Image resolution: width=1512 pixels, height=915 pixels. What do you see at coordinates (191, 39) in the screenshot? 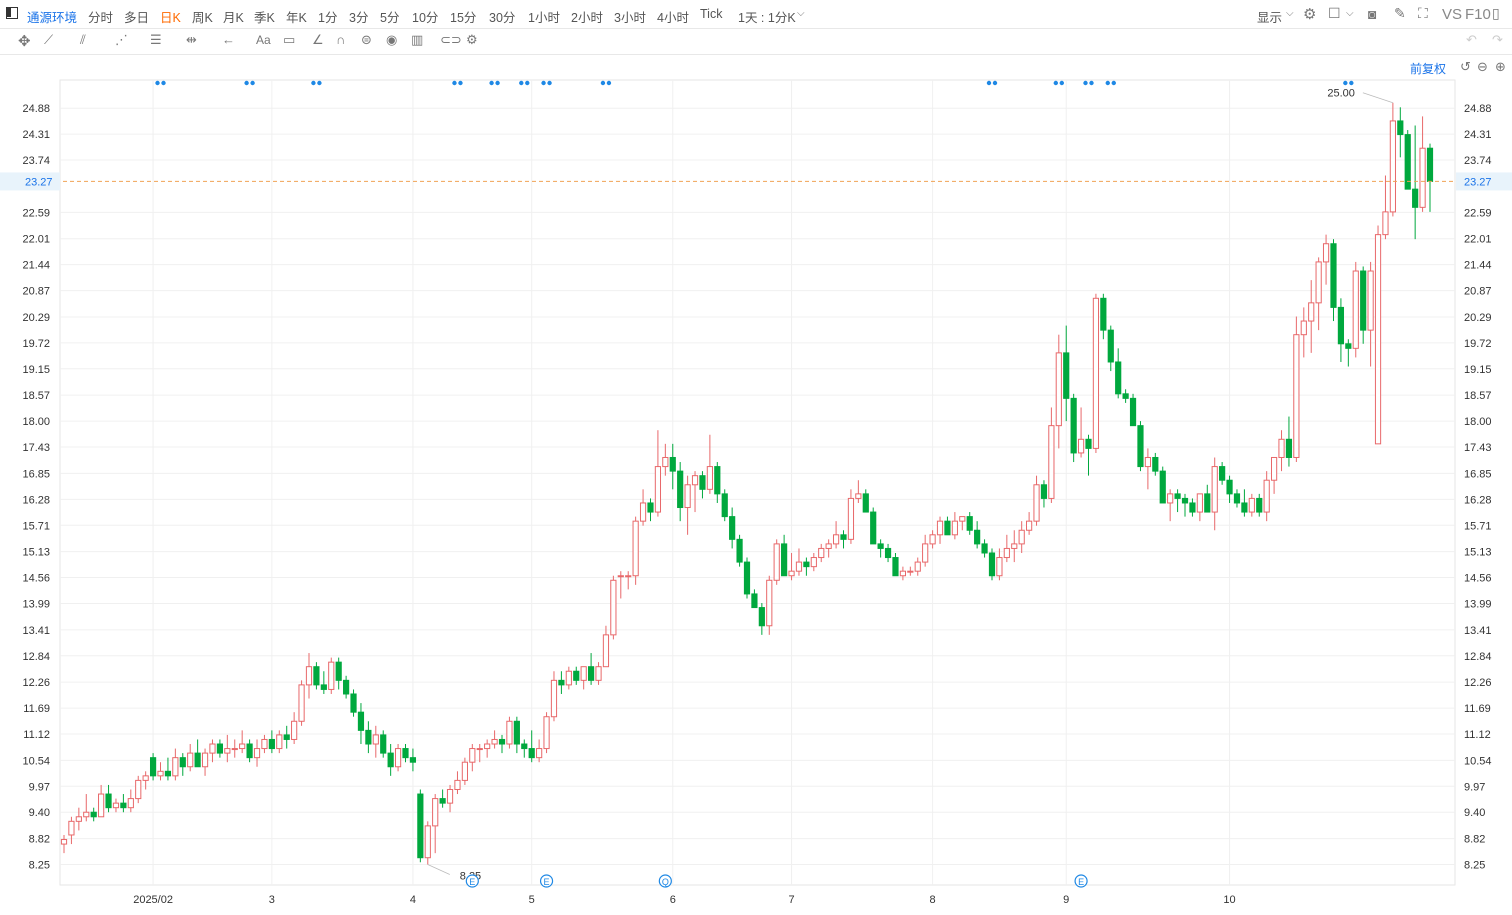
I see `measure-icon: ⇹` at bounding box center [191, 39].